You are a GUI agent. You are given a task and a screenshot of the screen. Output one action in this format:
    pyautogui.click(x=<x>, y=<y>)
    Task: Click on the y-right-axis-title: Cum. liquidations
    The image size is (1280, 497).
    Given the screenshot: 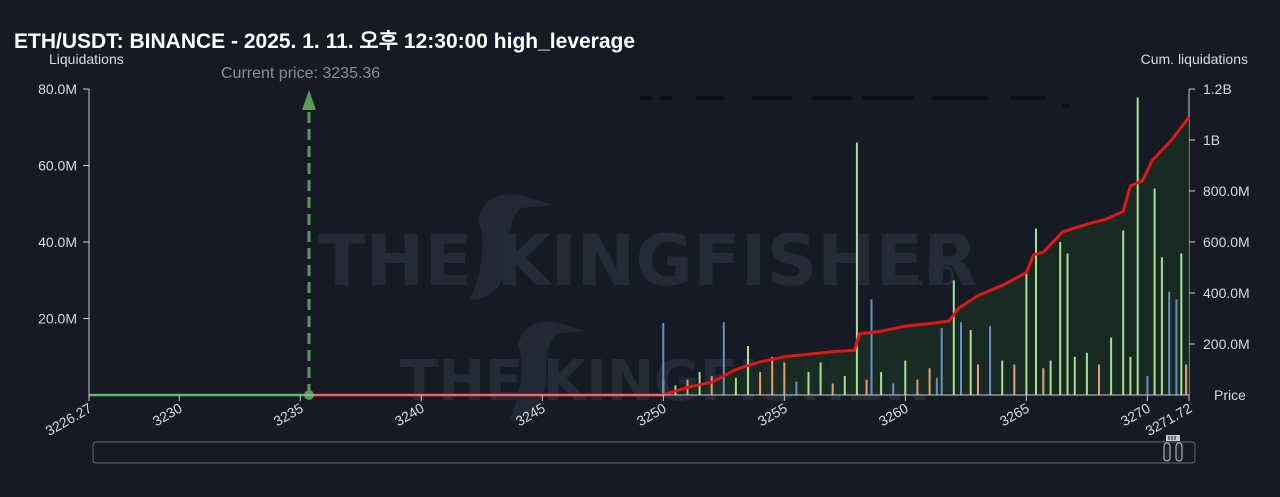 What is the action you would take?
    pyautogui.click(x=1194, y=59)
    